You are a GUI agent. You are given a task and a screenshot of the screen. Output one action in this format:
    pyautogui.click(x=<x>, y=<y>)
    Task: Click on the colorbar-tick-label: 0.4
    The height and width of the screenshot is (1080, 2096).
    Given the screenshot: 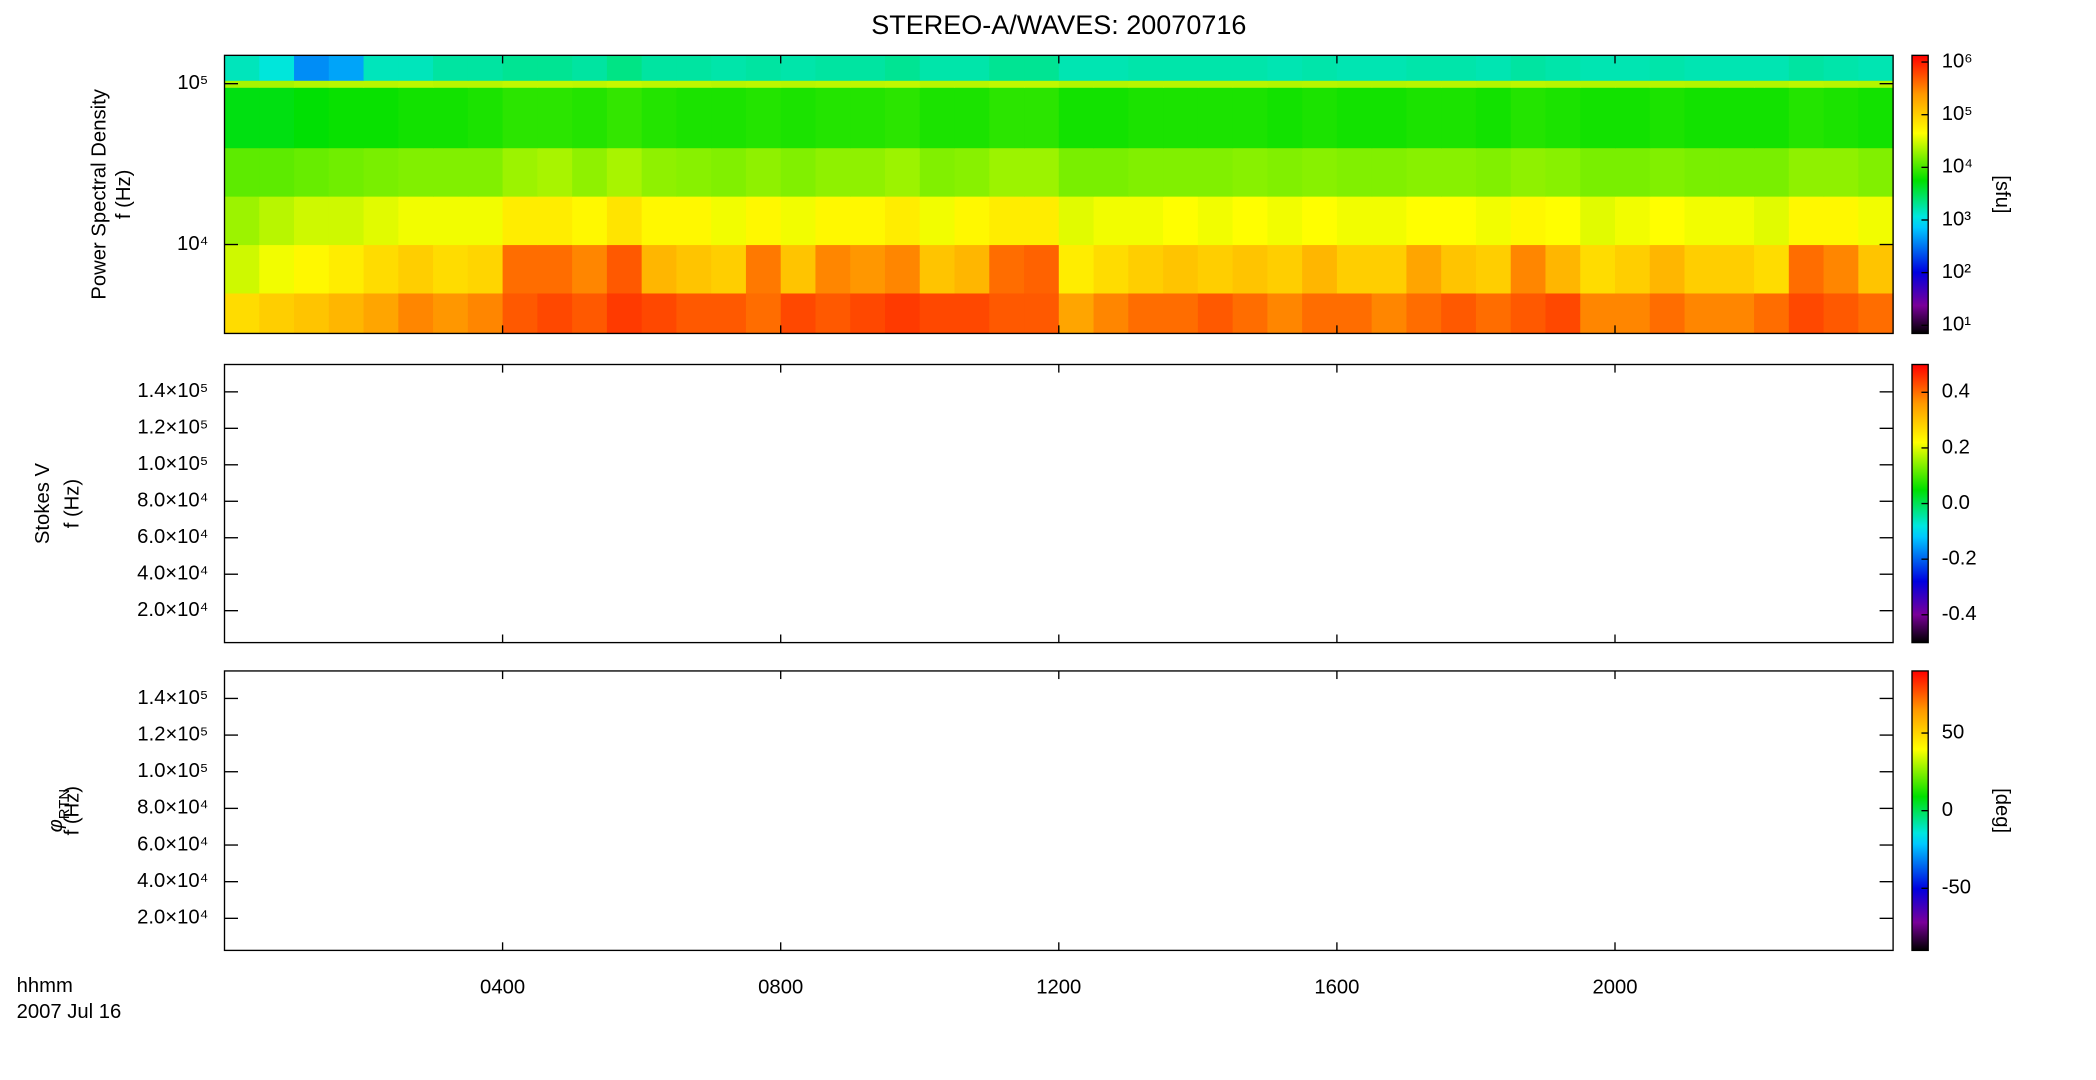 What is the action you would take?
    pyautogui.click(x=1956, y=392)
    